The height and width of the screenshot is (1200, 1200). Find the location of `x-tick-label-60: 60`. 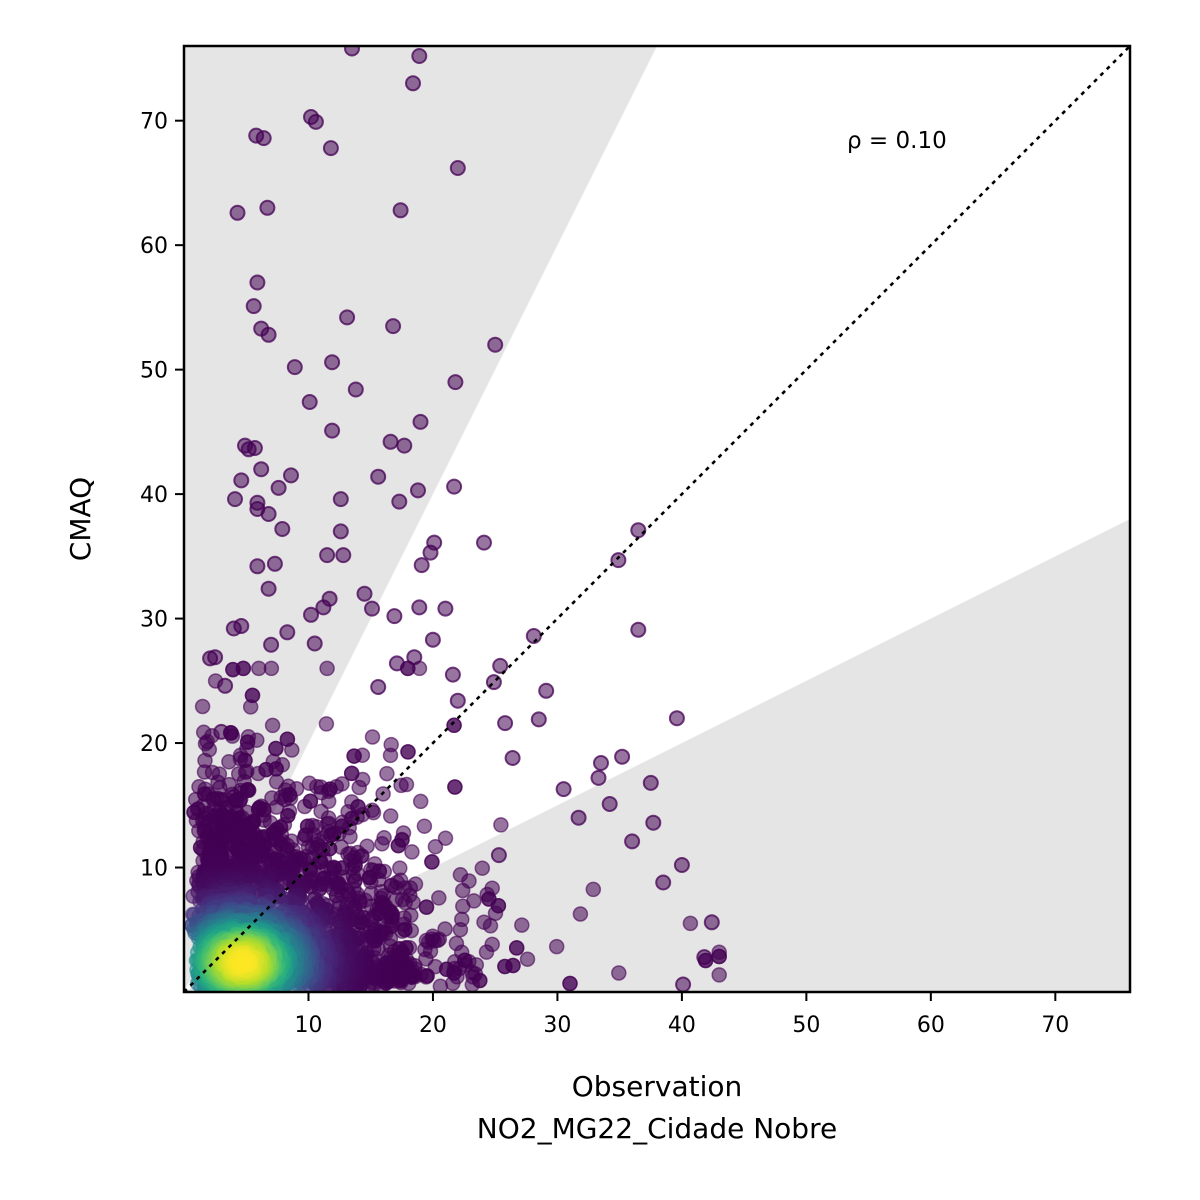

x-tick-label-60: 60 is located at coordinates (931, 1025).